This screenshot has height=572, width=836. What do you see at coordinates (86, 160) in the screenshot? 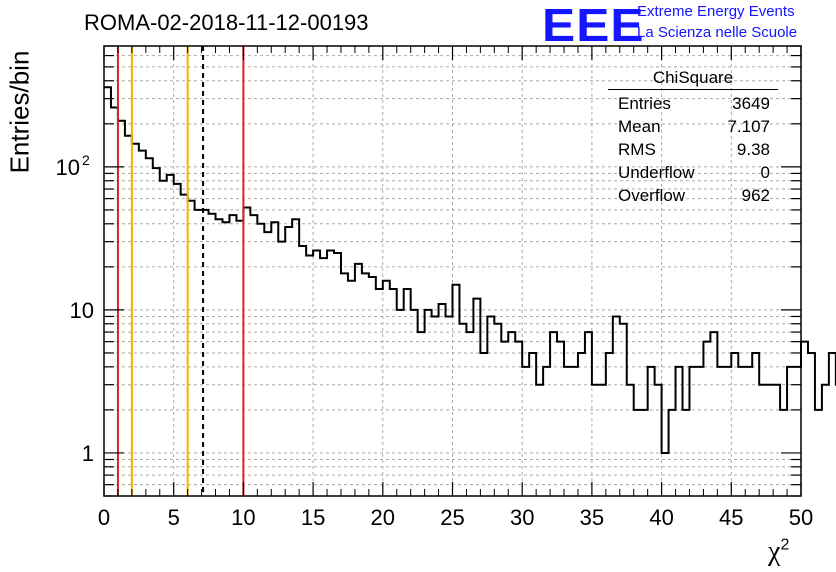
I see `y-tick-label-exponent: 2` at bounding box center [86, 160].